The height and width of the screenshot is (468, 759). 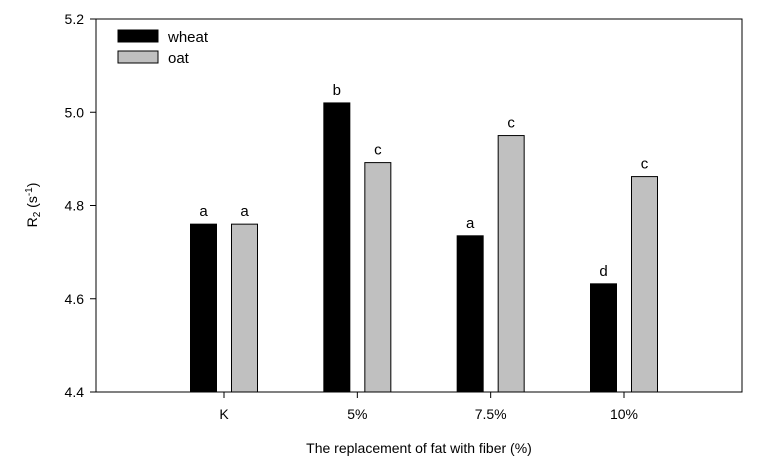 I want to click on x-tick-label: 5%, so click(x=357, y=414).